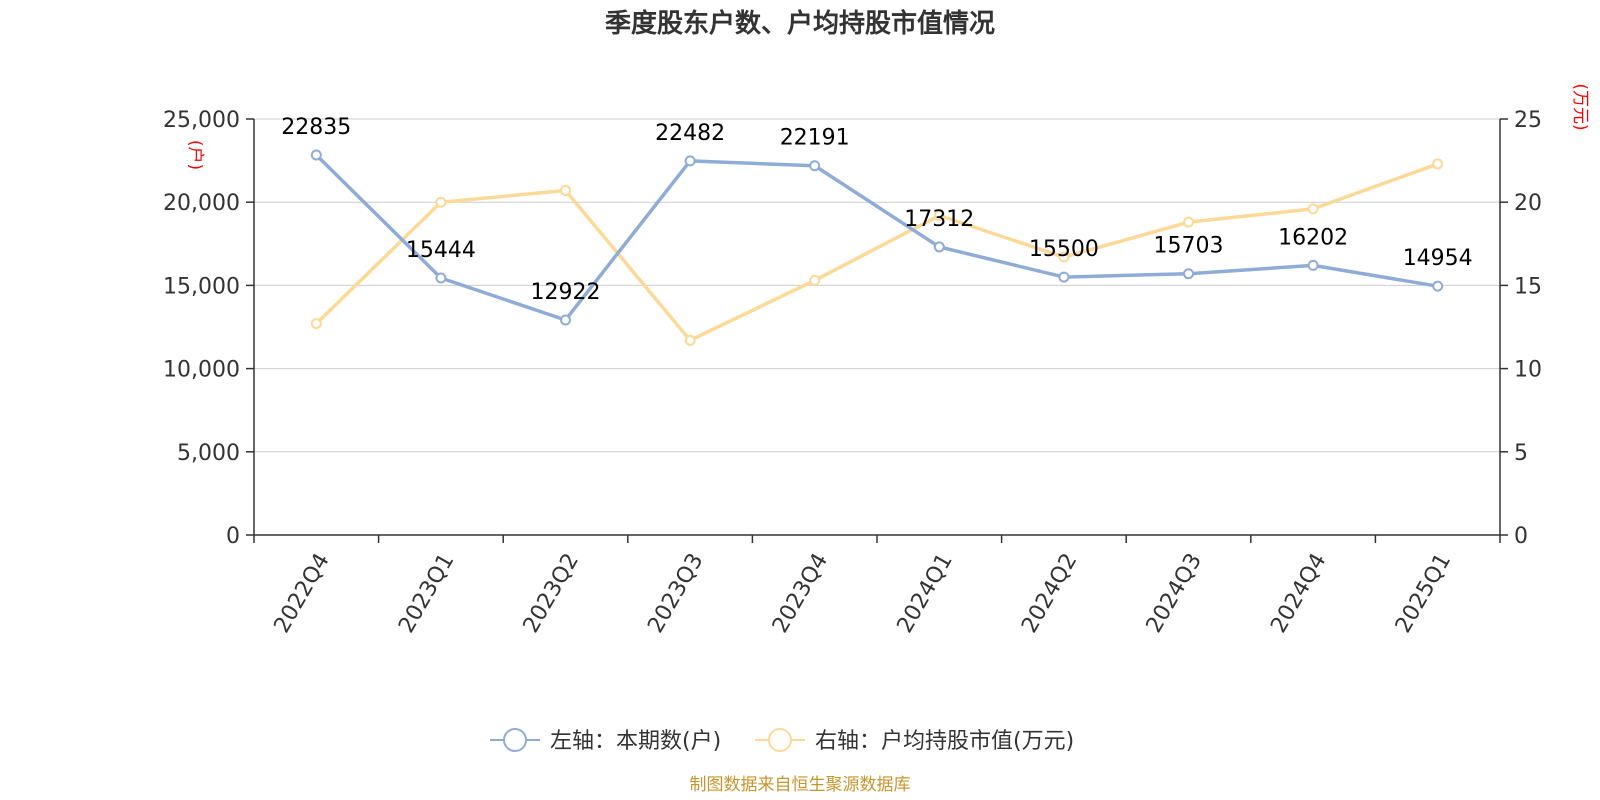 This screenshot has height=800, width=1600. What do you see at coordinates (201, 120) in the screenshot?
I see `left-tick-label: 25,000` at bounding box center [201, 120].